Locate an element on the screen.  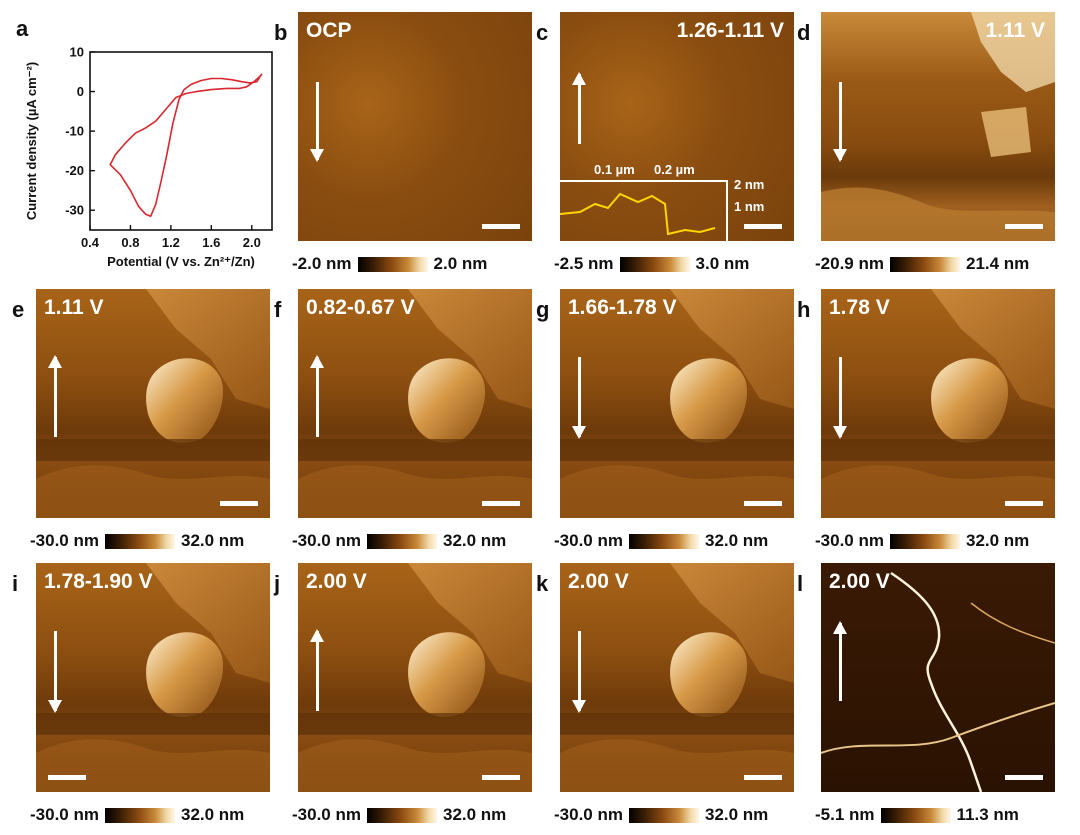
panel-label-a: a is located at coordinates (22, 28).